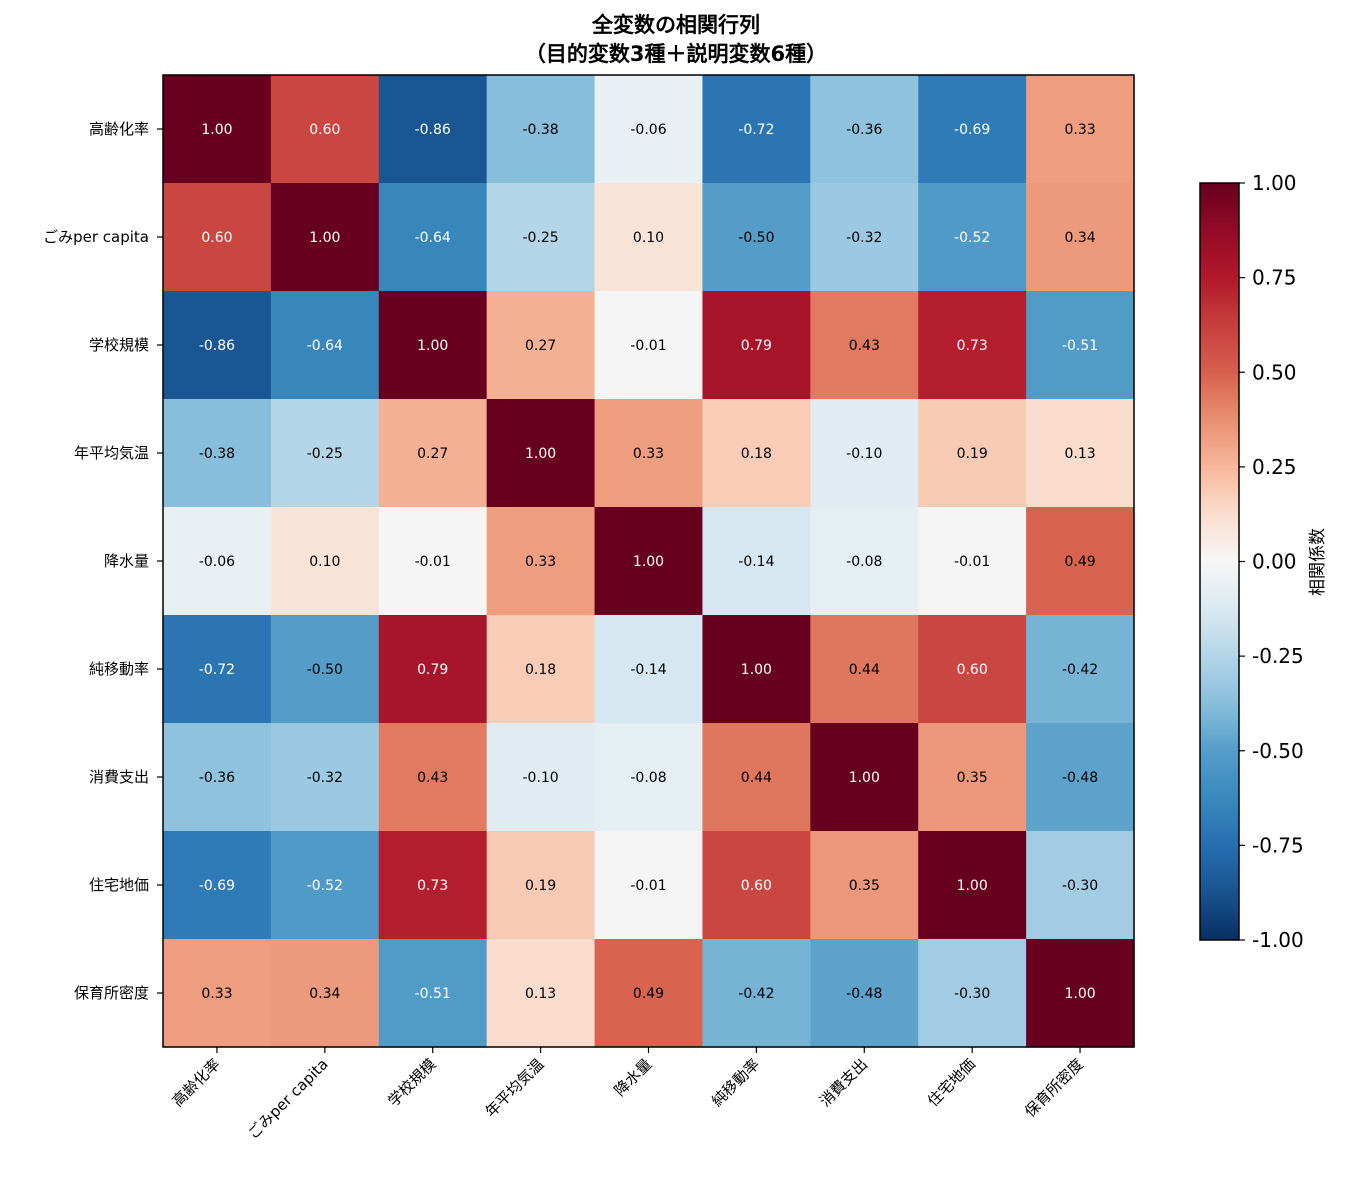 This screenshot has width=1350, height=1185. What do you see at coordinates (126, 561) in the screenshot?
I see `y-tick-label: 降水量` at bounding box center [126, 561].